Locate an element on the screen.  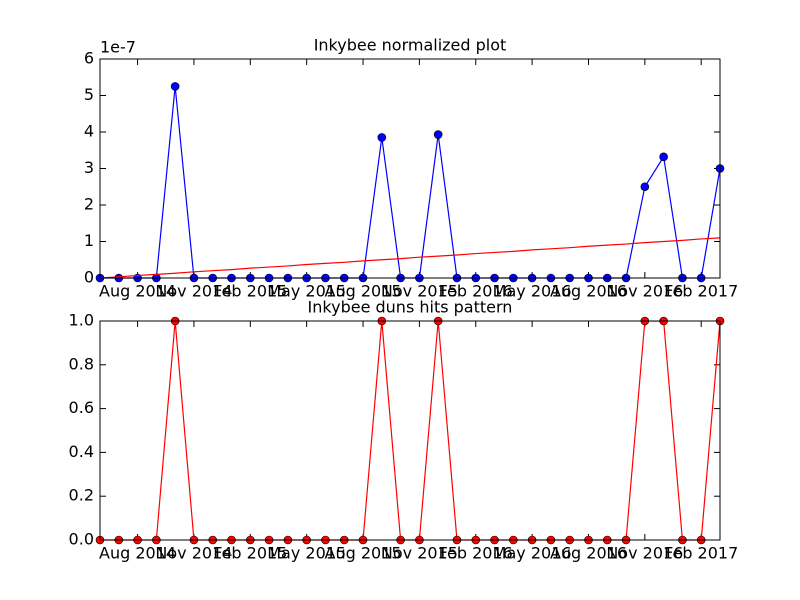
chart-title: Inkybee normalized plot is located at coordinates (410, 45).